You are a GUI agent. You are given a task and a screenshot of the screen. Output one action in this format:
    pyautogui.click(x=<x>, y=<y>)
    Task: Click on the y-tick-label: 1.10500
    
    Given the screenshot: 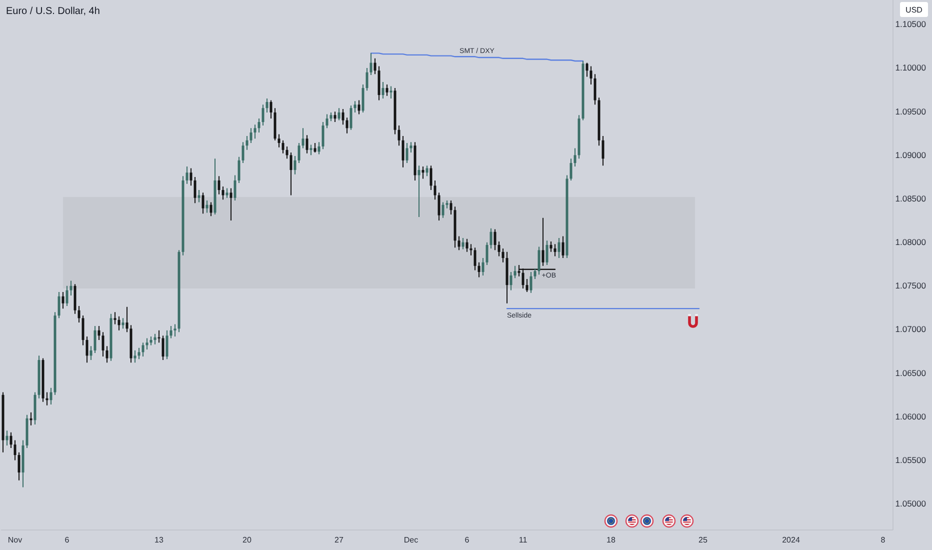 What is the action you would take?
    pyautogui.click(x=910, y=24)
    